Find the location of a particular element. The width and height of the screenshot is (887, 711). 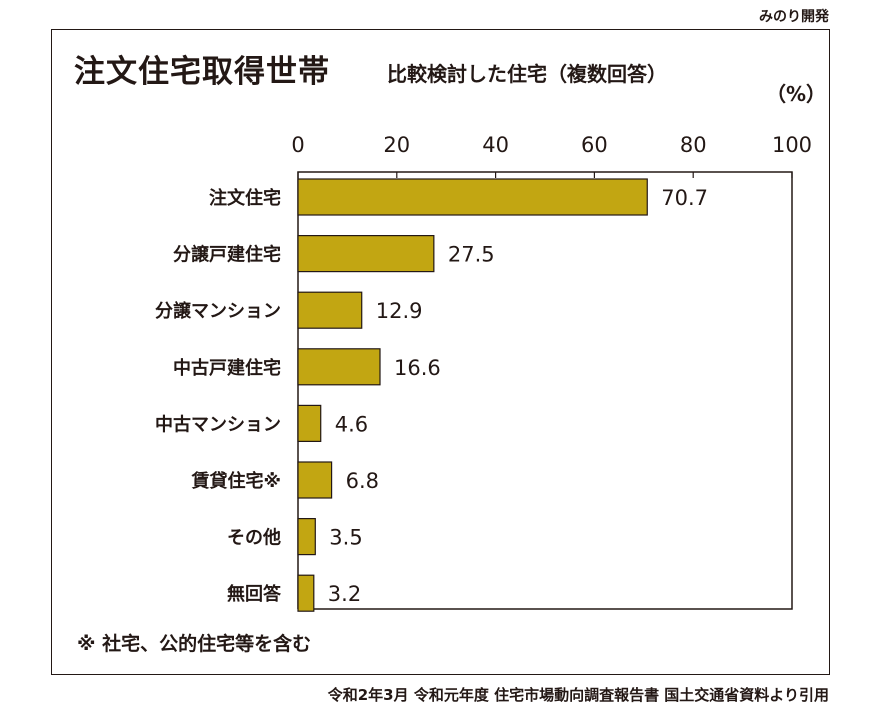

value-label: 3.2 is located at coordinates (344, 594).